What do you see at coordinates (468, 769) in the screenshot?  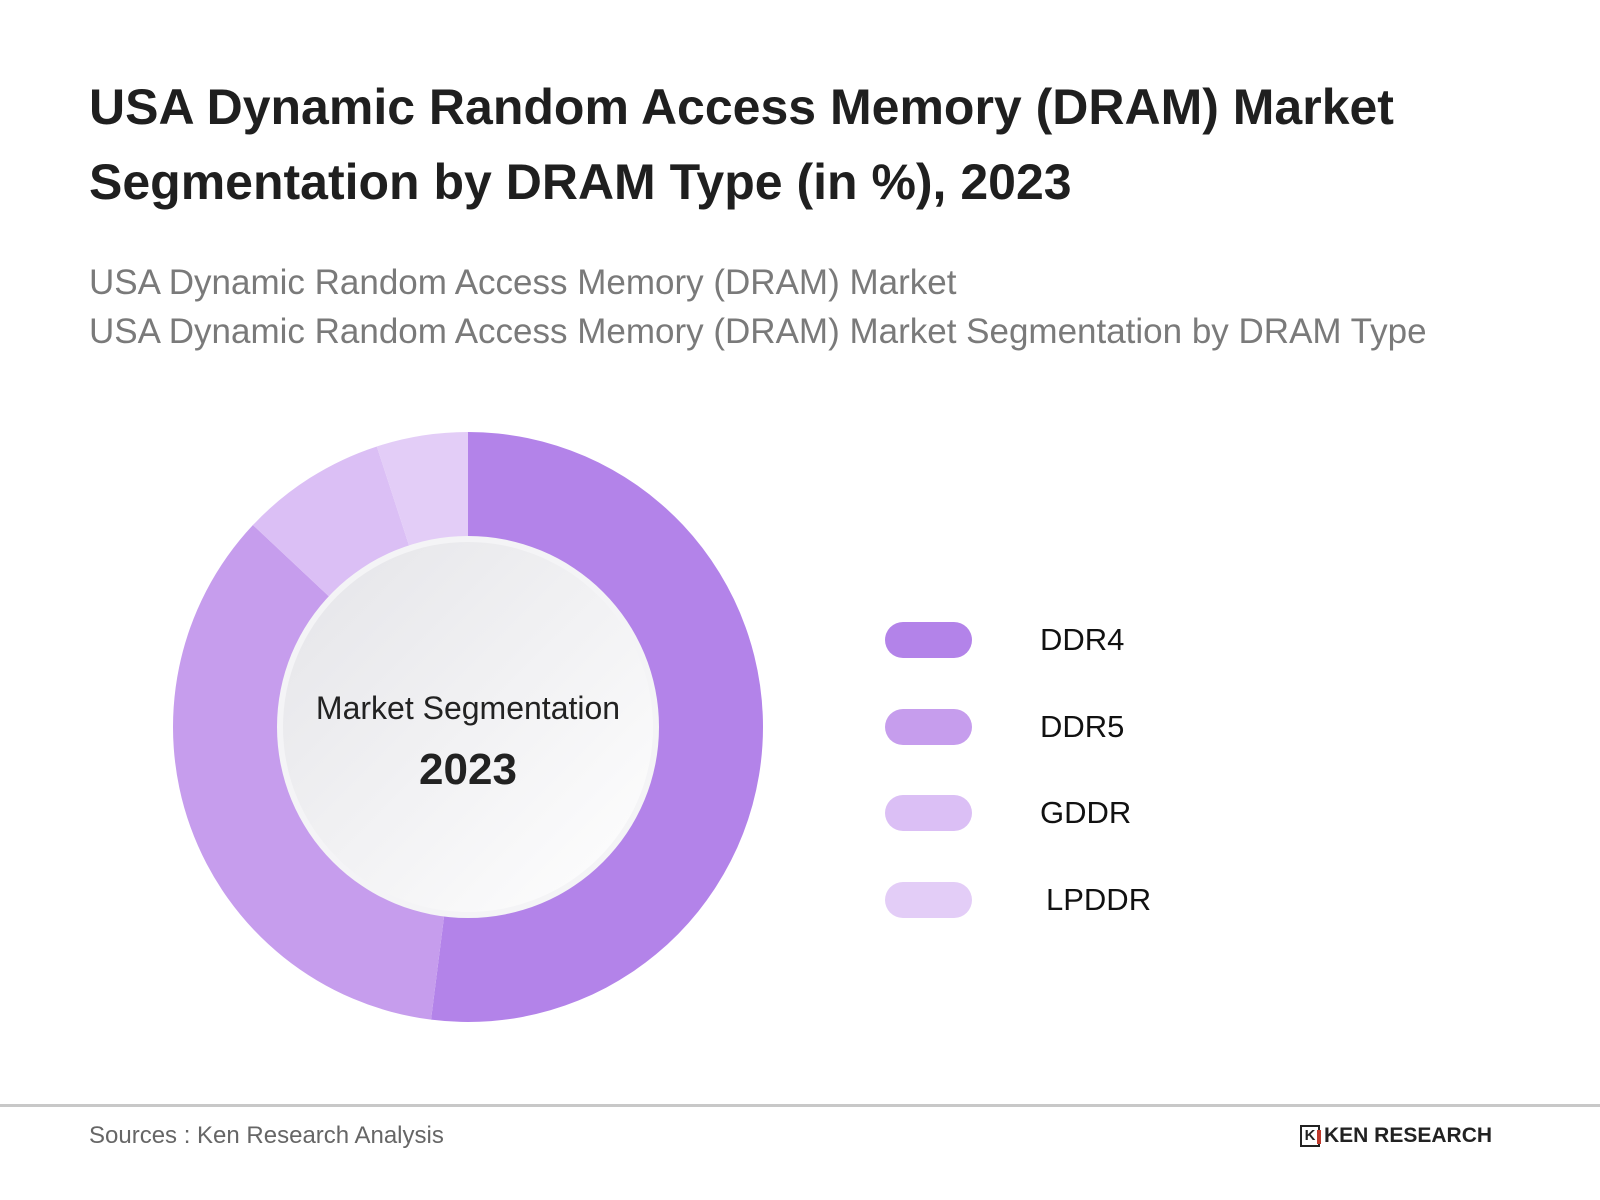 I see `center-year: 2023` at bounding box center [468, 769].